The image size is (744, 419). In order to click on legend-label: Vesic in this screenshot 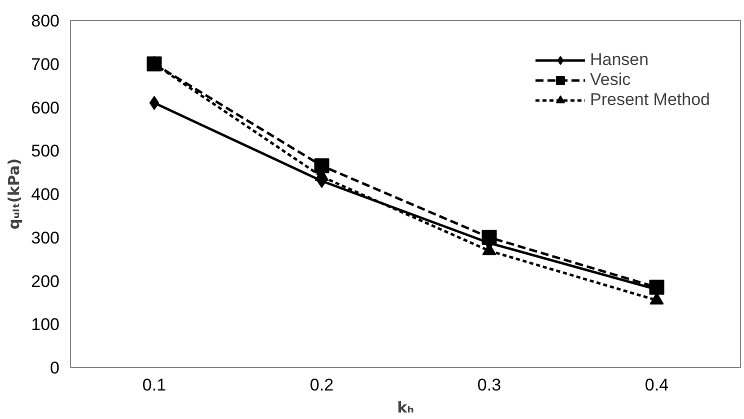, I will do `click(610, 80)`.